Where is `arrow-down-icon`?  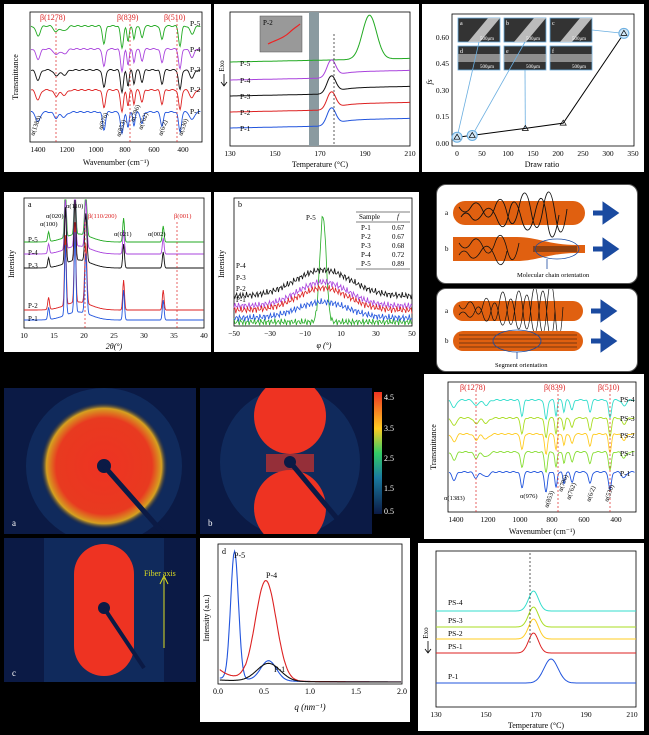
arrow-down-icon is located at coordinates (224, 80).